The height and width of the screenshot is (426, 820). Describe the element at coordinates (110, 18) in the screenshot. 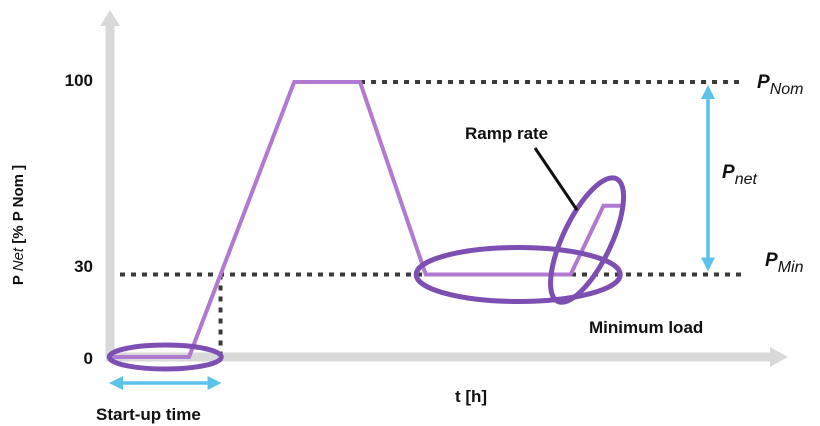

I see `y-axis-arrowhead` at that location.